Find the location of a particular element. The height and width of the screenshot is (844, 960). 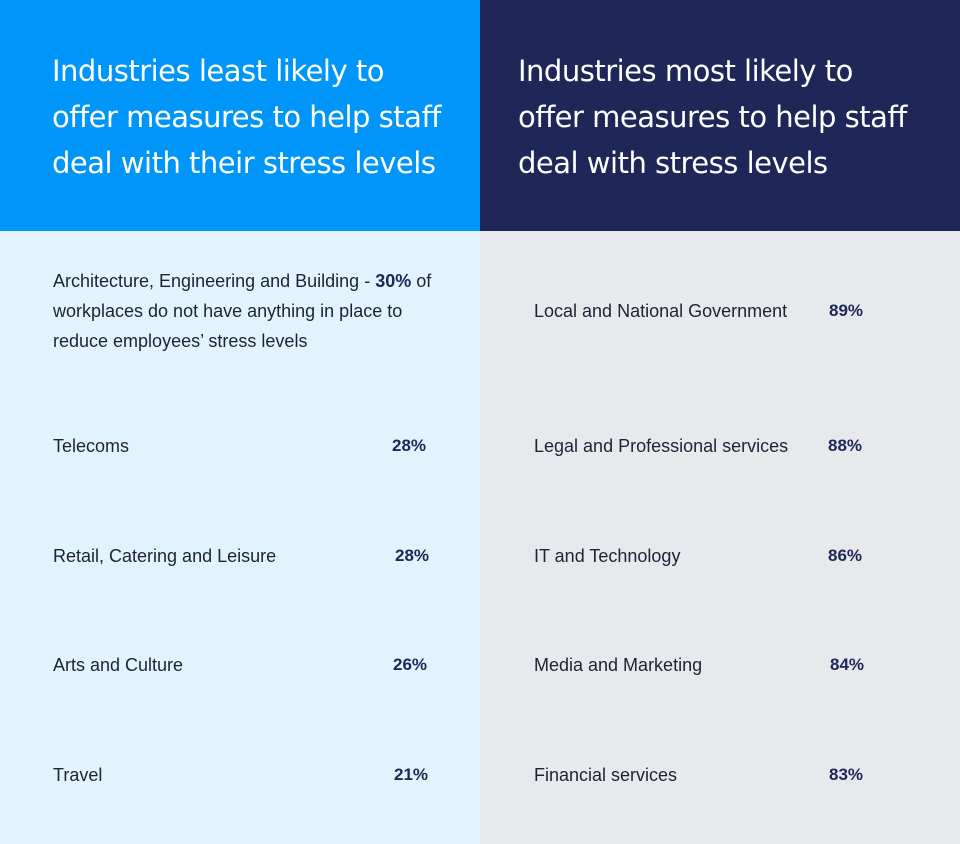

least-row-label: Retail, Catering and Leisure is located at coordinates (165, 556).